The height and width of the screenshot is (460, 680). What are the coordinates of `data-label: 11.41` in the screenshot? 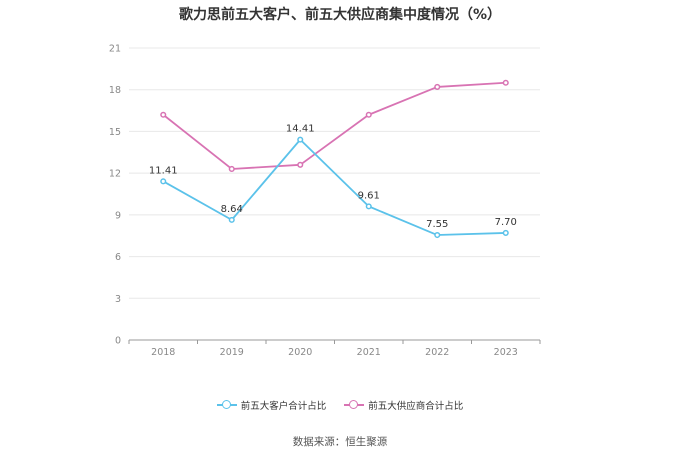 It's located at (163, 170).